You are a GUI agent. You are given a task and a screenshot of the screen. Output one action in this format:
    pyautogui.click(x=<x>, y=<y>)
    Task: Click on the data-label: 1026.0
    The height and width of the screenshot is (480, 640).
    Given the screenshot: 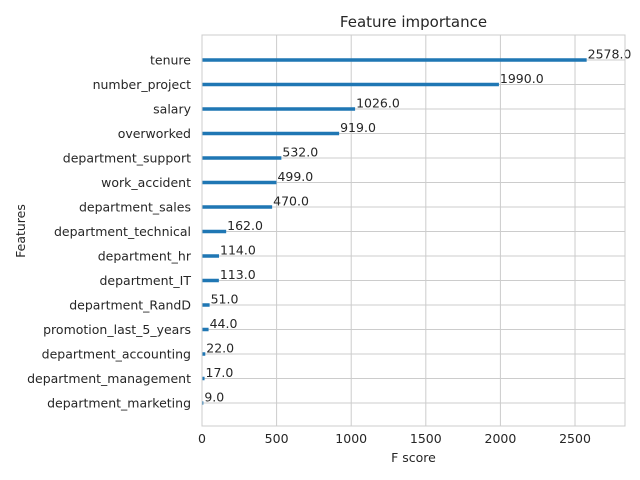 What is the action you would take?
    pyautogui.click(x=378, y=103)
    